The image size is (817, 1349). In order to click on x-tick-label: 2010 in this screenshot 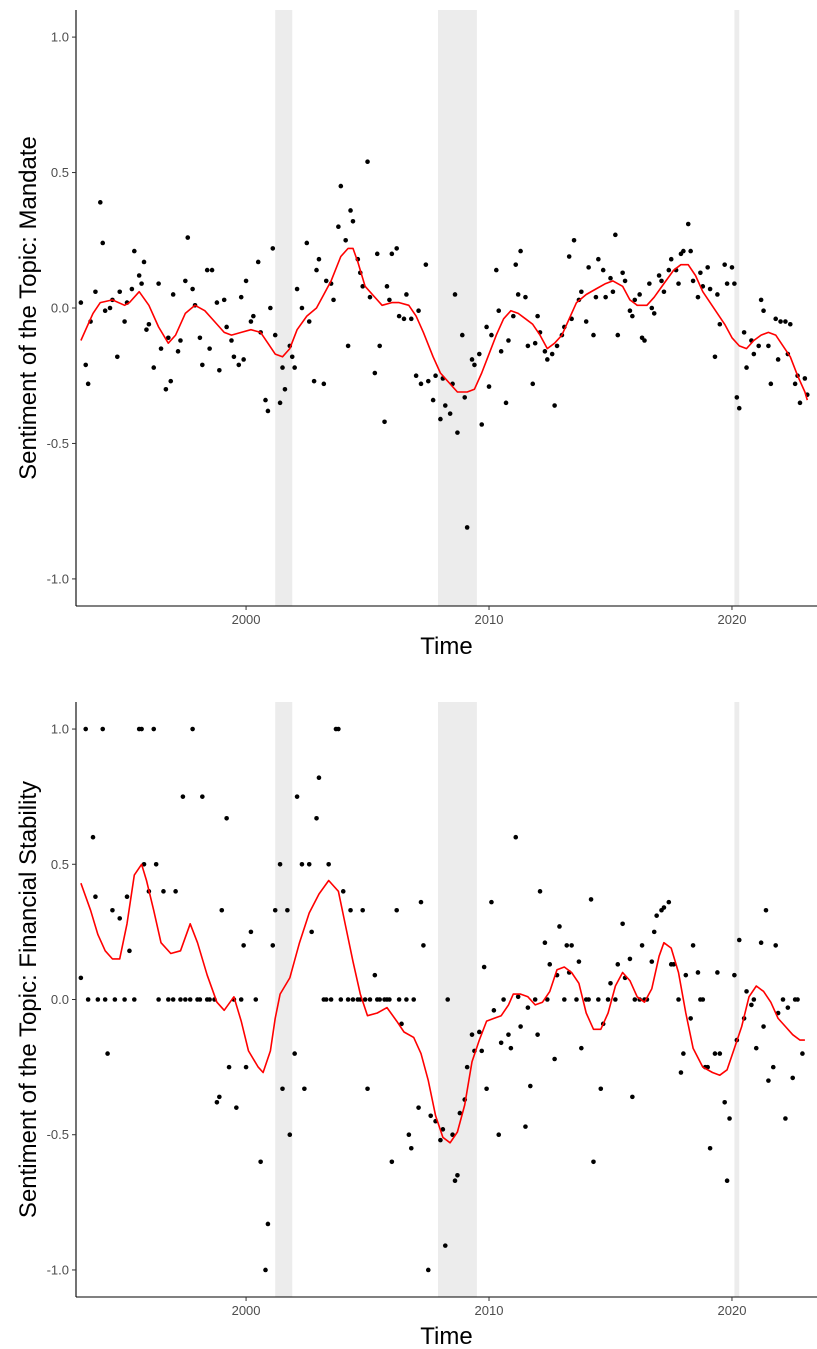, I will do `click(489, 619)`.